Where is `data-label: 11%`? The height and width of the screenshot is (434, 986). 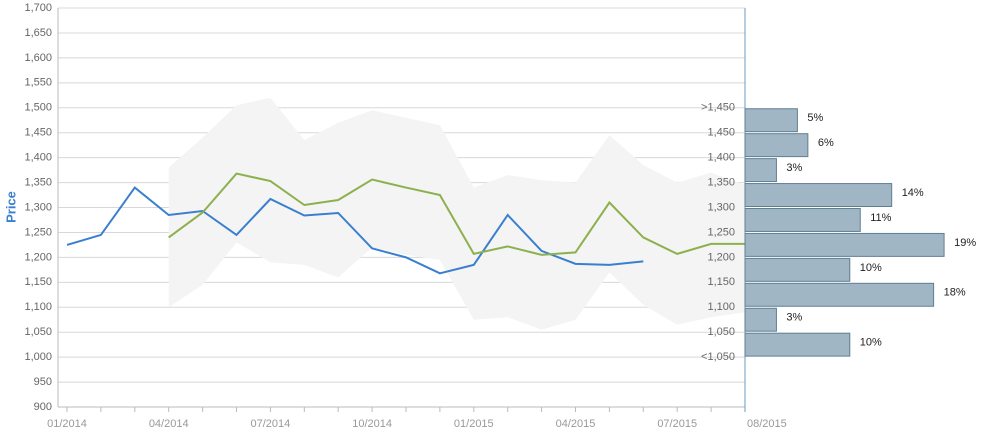
data-label: 11% is located at coordinates (880, 218).